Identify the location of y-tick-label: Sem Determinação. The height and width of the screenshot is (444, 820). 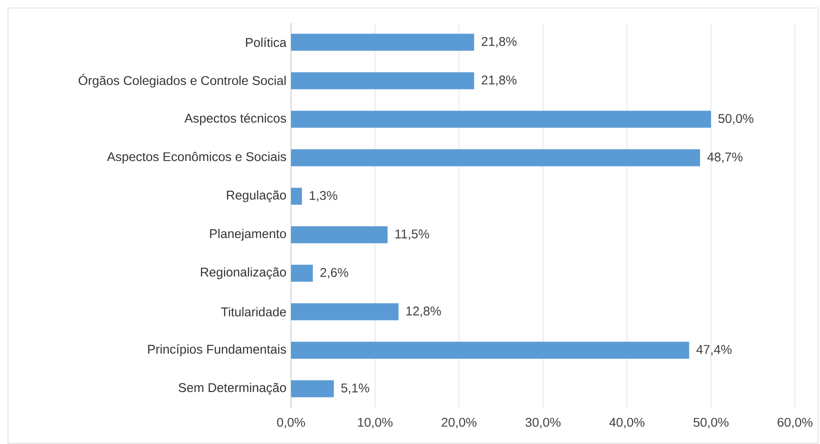
(232, 388).